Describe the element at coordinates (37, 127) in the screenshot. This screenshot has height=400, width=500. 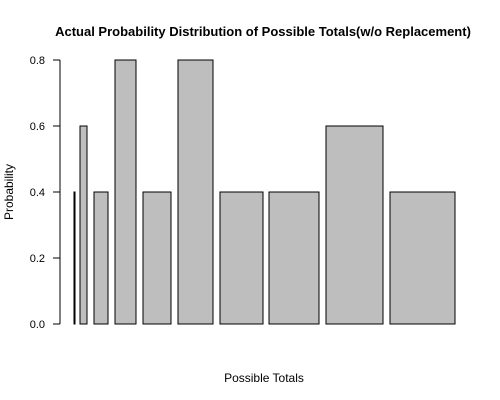
I see `y-tick-label: 0.6` at that location.